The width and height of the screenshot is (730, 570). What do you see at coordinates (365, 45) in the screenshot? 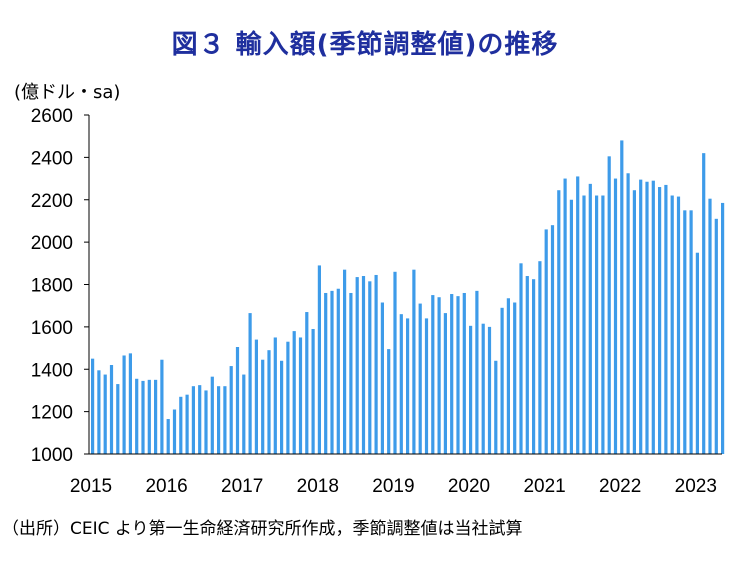
I see `chart-title: 図３ 輸入額(季節調整値)の推移` at bounding box center [365, 45].